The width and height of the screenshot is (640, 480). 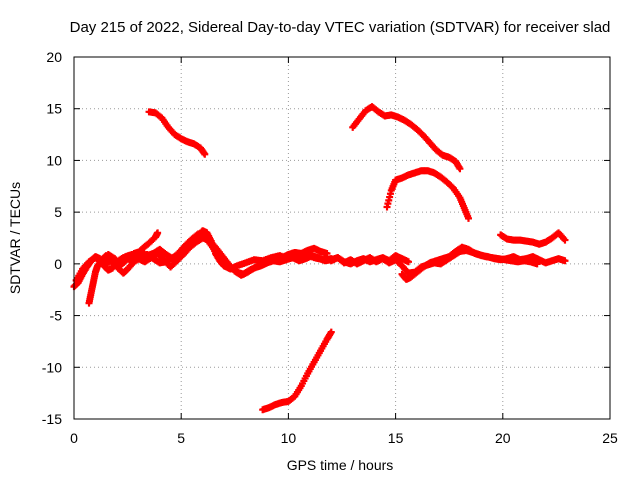 I want to click on x-tick-label: 5, so click(x=181, y=438).